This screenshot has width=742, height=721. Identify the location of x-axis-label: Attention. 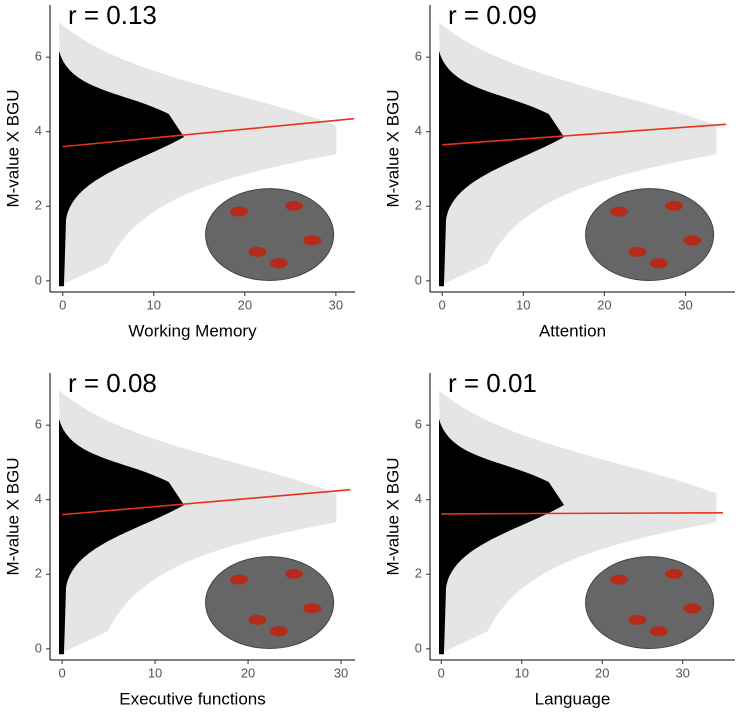
(572, 330).